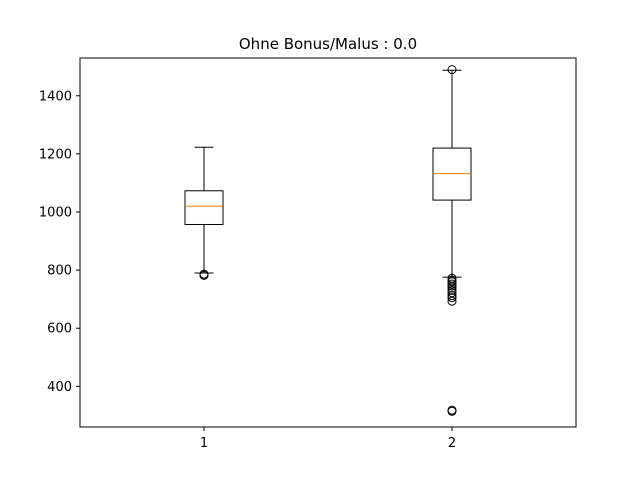  I want to click on y-tick-label: 400, so click(59, 387).